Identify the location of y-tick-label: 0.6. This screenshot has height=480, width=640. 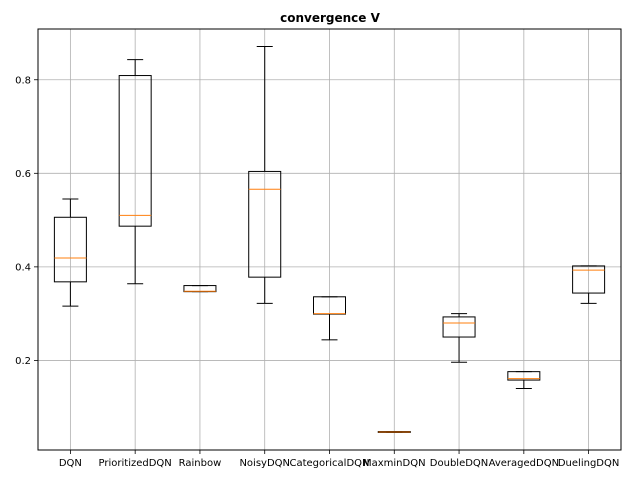
(23, 174).